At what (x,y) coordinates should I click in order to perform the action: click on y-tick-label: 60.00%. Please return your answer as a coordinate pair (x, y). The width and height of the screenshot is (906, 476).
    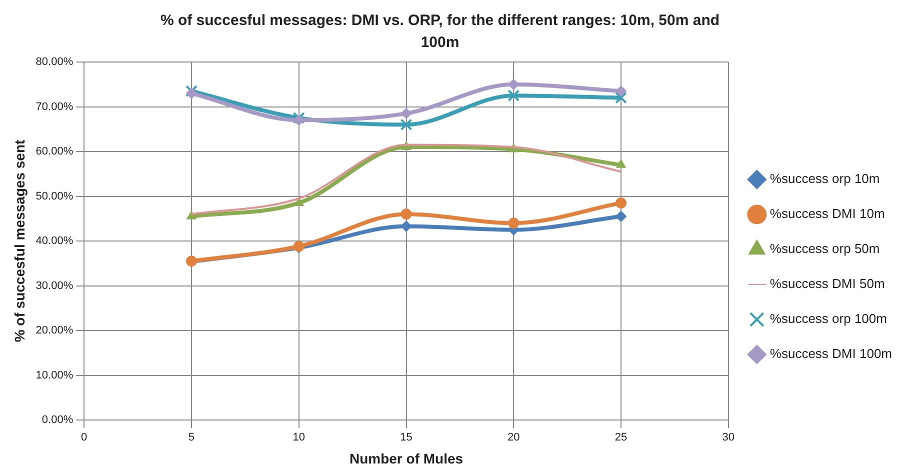
    Looking at the image, I should click on (55, 152).